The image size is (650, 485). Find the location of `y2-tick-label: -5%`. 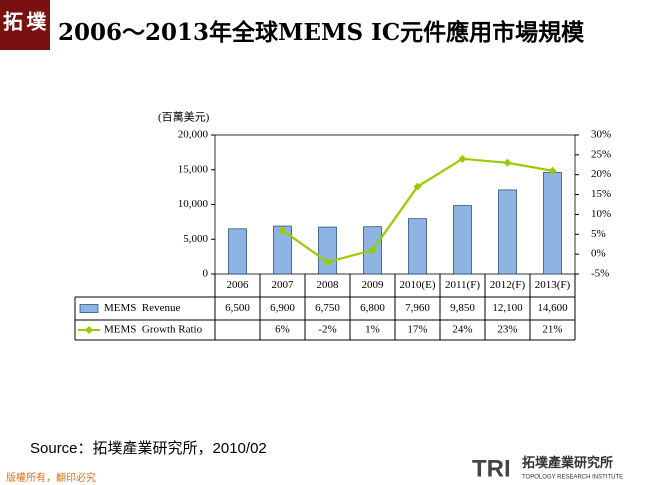

y2-tick-label: -5% is located at coordinates (600, 274).